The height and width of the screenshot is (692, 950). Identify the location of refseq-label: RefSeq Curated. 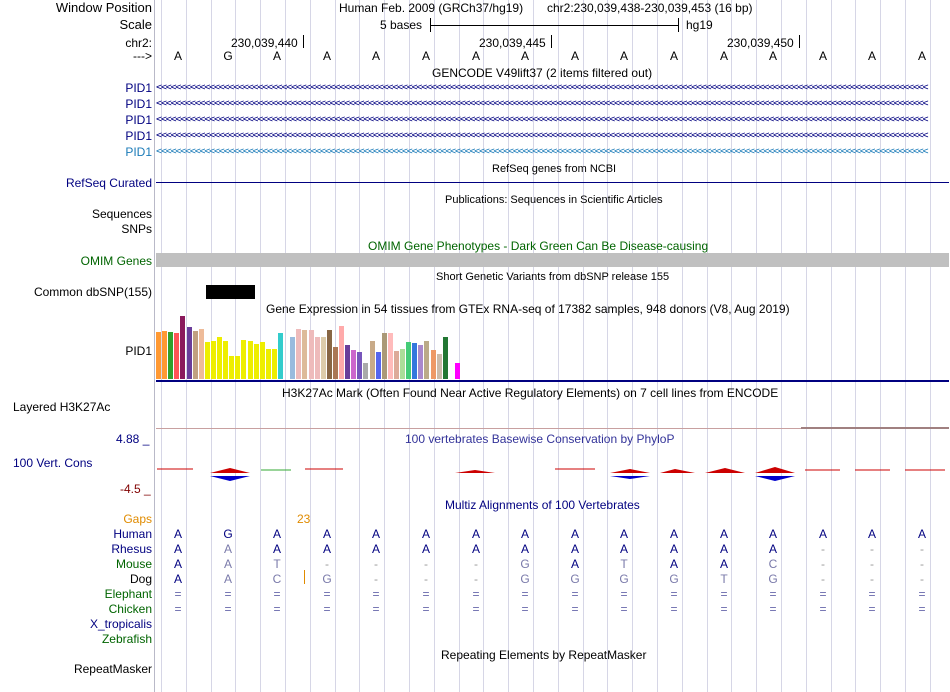
(108, 183).